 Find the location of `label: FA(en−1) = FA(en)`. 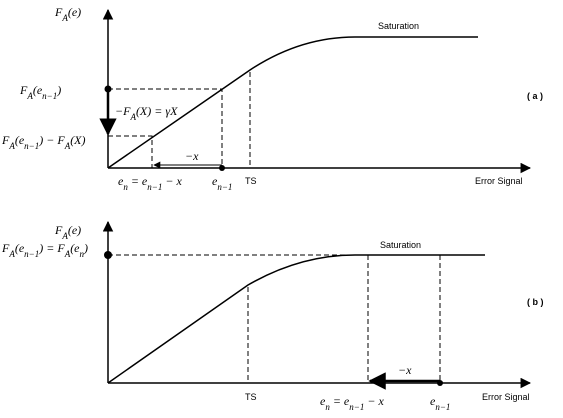

label: FA(en−1) = FA(en) is located at coordinates (44, 250).